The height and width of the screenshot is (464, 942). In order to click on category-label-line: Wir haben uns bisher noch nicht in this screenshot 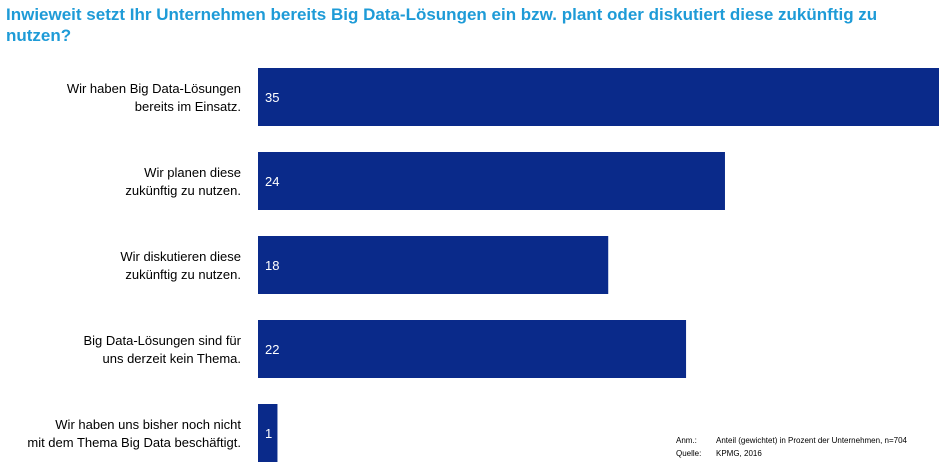, I will do `click(148, 424)`.